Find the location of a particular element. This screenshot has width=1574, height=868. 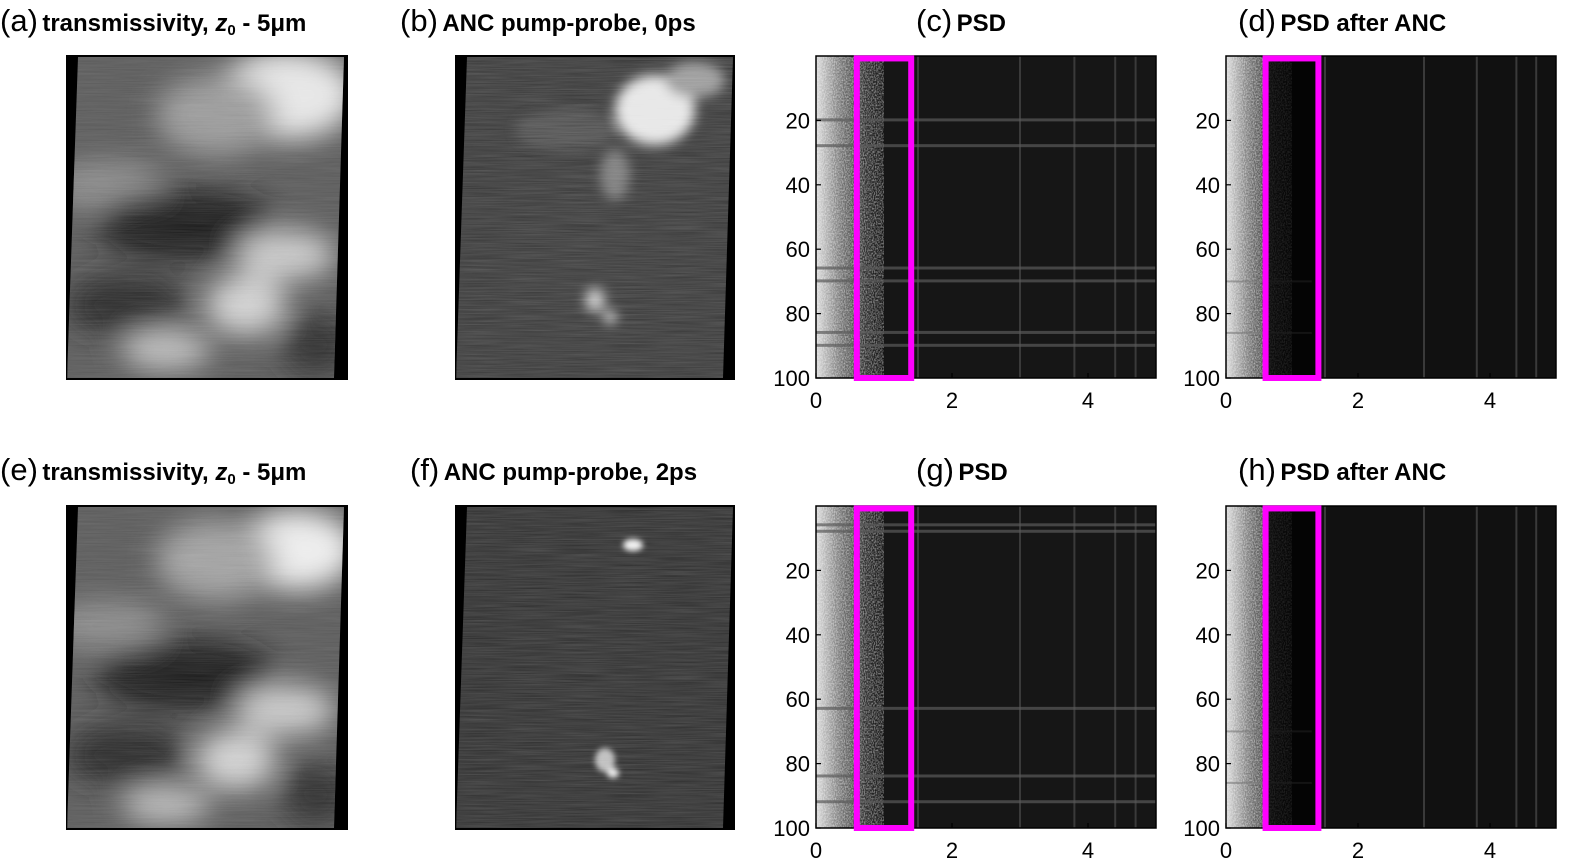

panel-b-title: (b) ANC pump-probe, 0ps is located at coordinates (548, 20).